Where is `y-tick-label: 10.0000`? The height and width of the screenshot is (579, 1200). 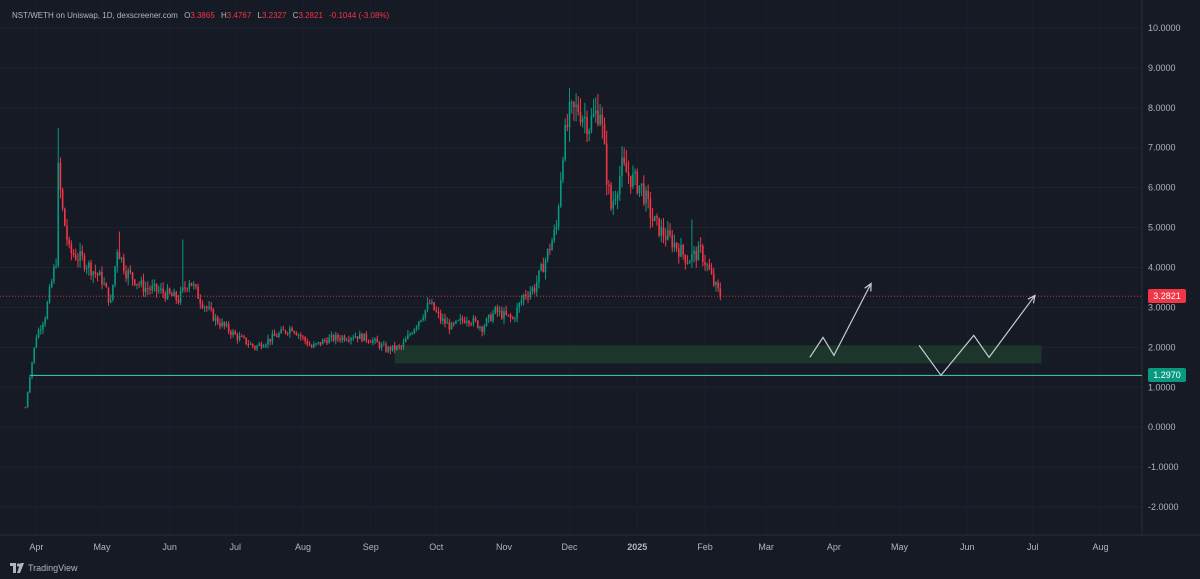
y-tick-label: 10.0000 is located at coordinates (1164, 28).